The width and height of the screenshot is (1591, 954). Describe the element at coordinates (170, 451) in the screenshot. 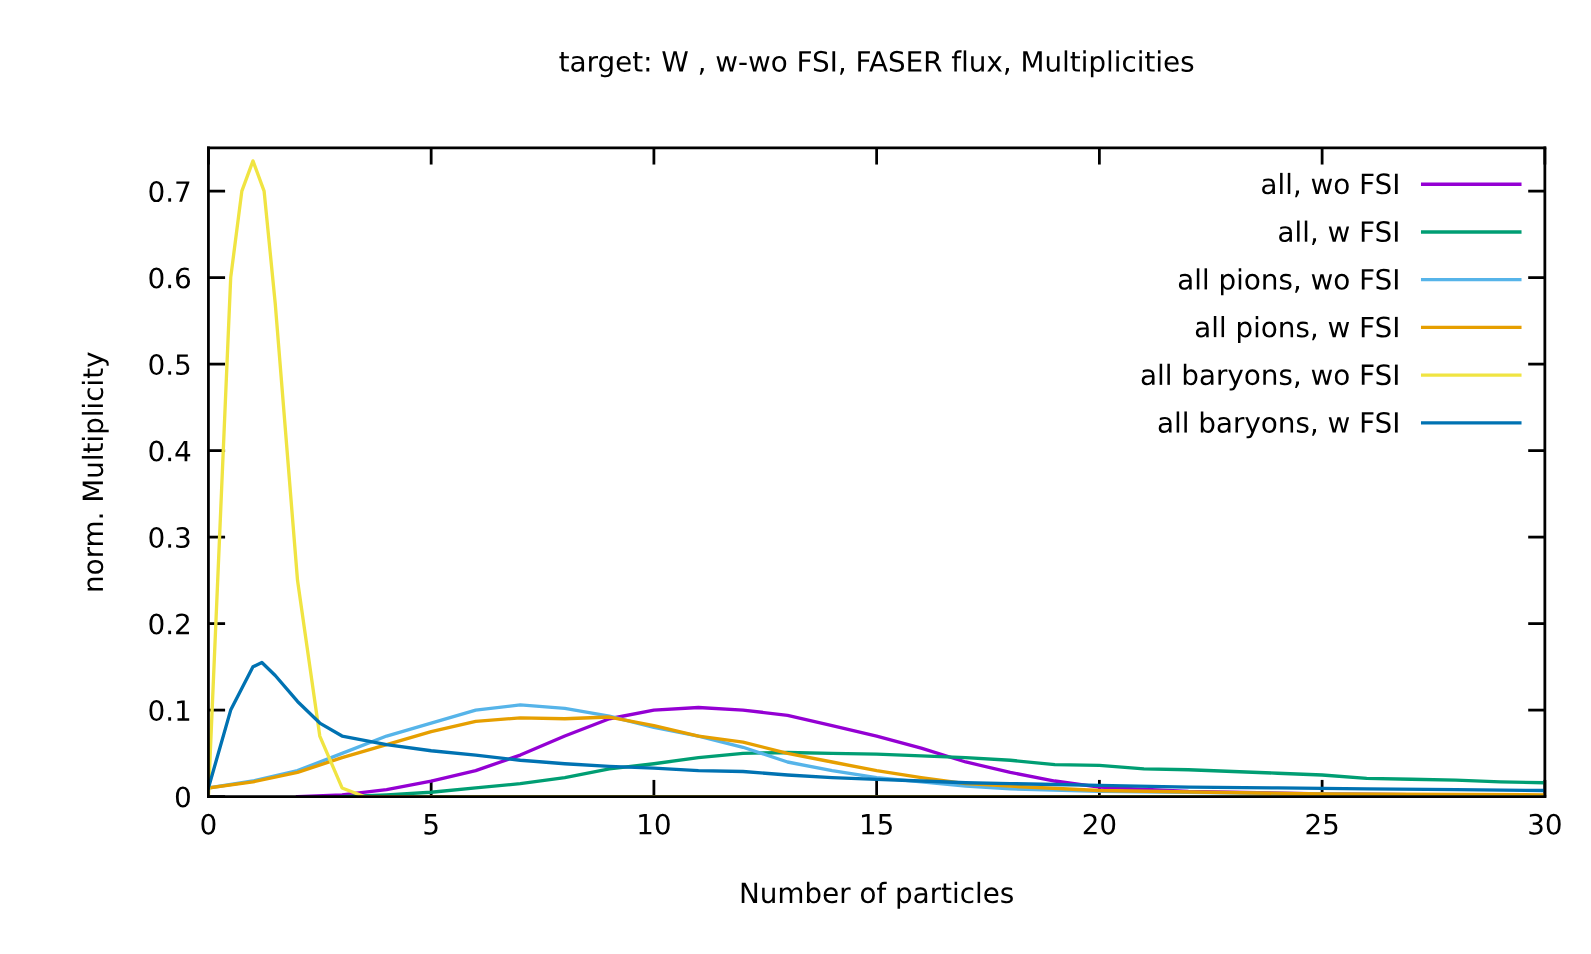

I see `y-tick-label: 0.4` at that location.